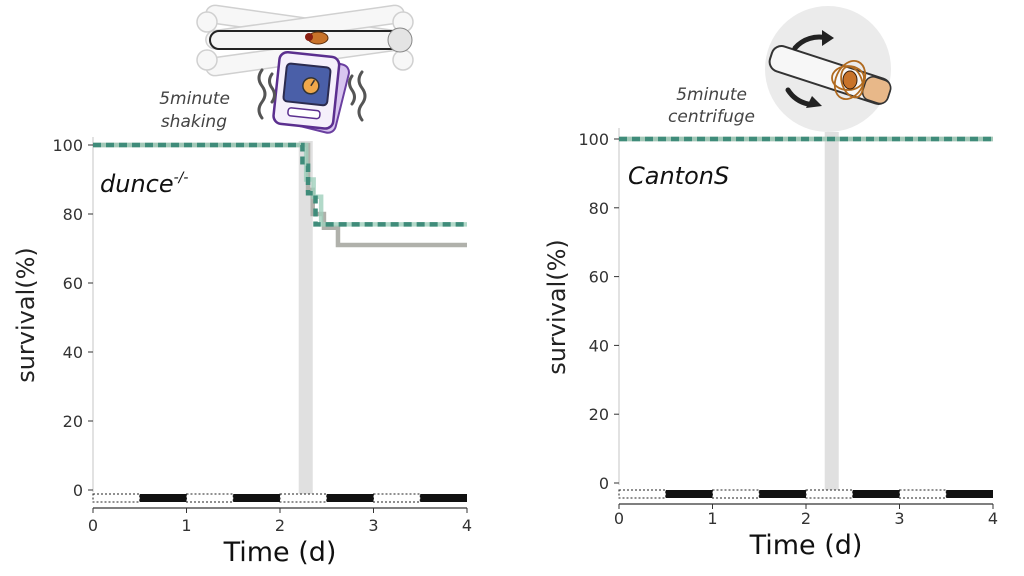  What do you see at coordinates (593, 139) in the screenshot?
I see `right-y-tick-label: 100` at bounding box center [593, 139].